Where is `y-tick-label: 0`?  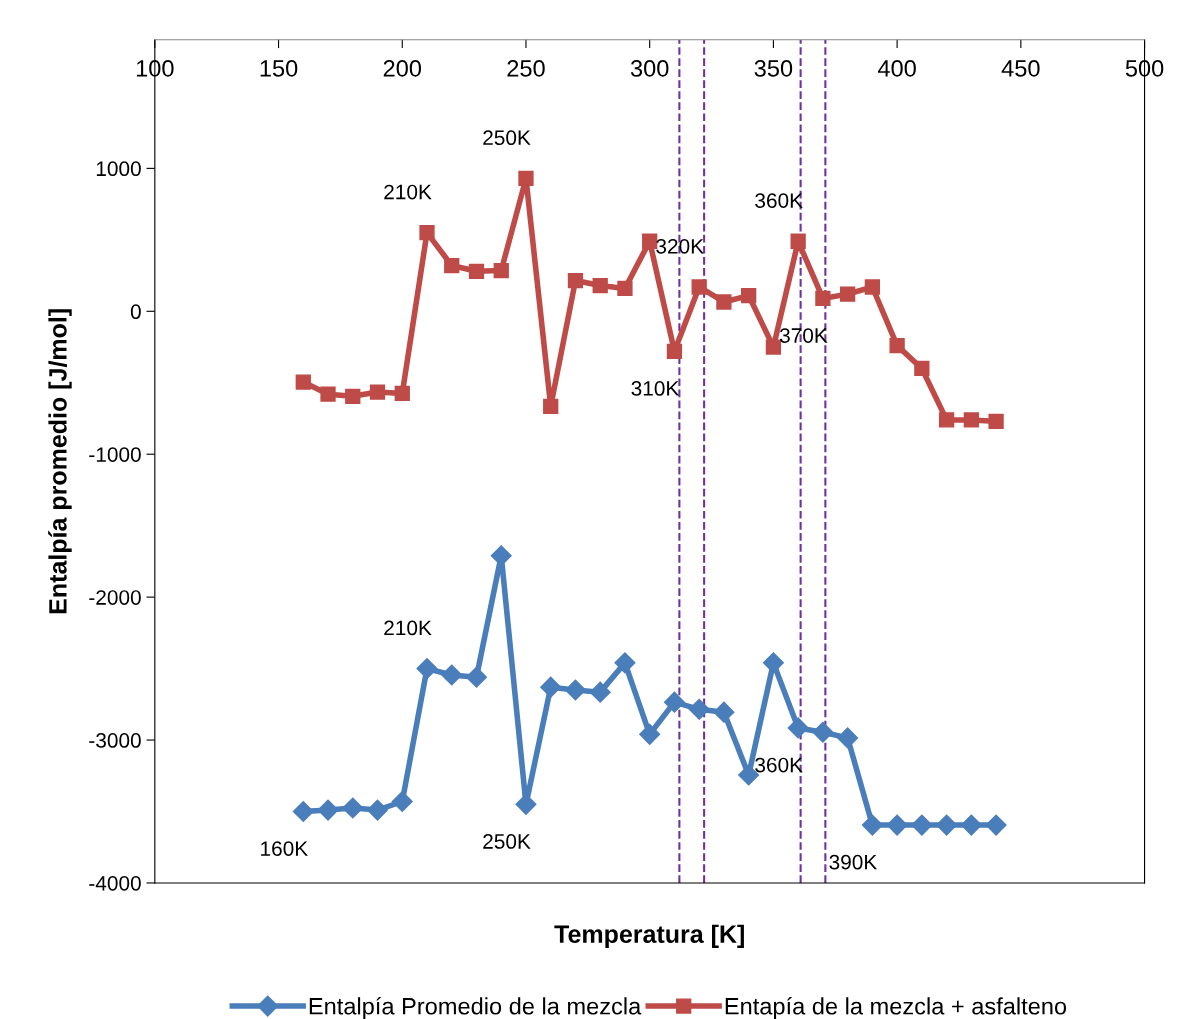 y-tick-label: 0 is located at coordinates (135, 312).